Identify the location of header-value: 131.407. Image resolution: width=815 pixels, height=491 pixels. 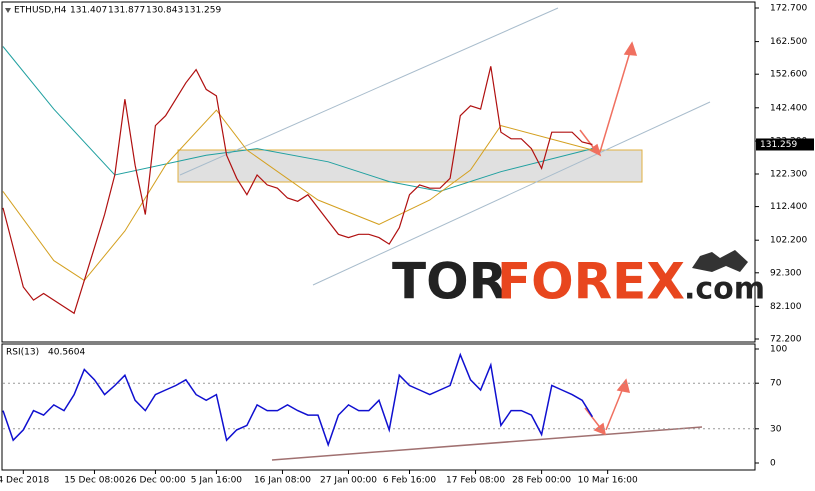
(88, 11).